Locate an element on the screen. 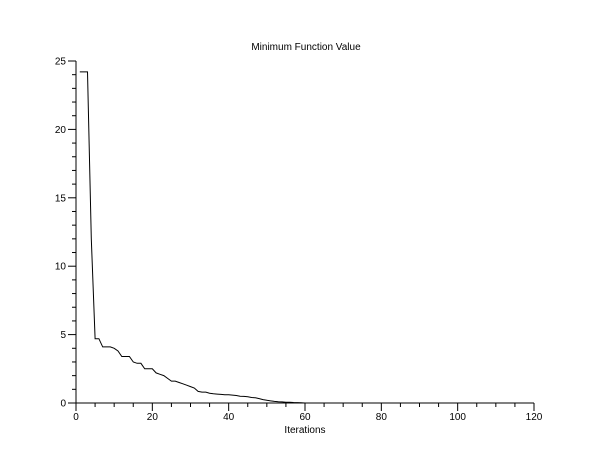 The width and height of the screenshot is (610, 460). y-tick-label: 15 is located at coordinates (61, 198).